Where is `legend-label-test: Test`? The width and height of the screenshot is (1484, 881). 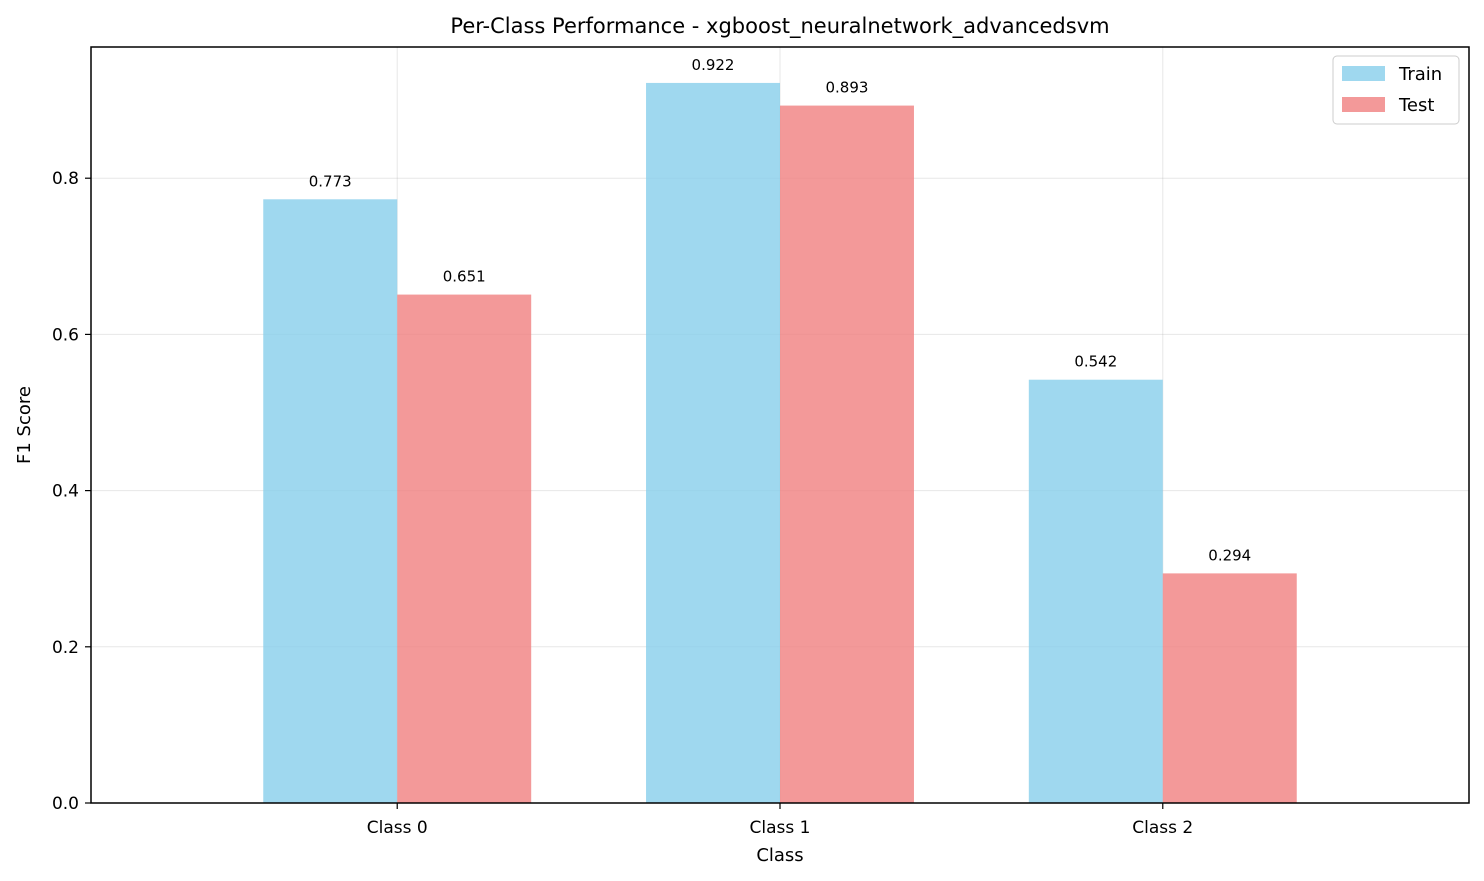 legend-label-test: Test is located at coordinates (1416, 105).